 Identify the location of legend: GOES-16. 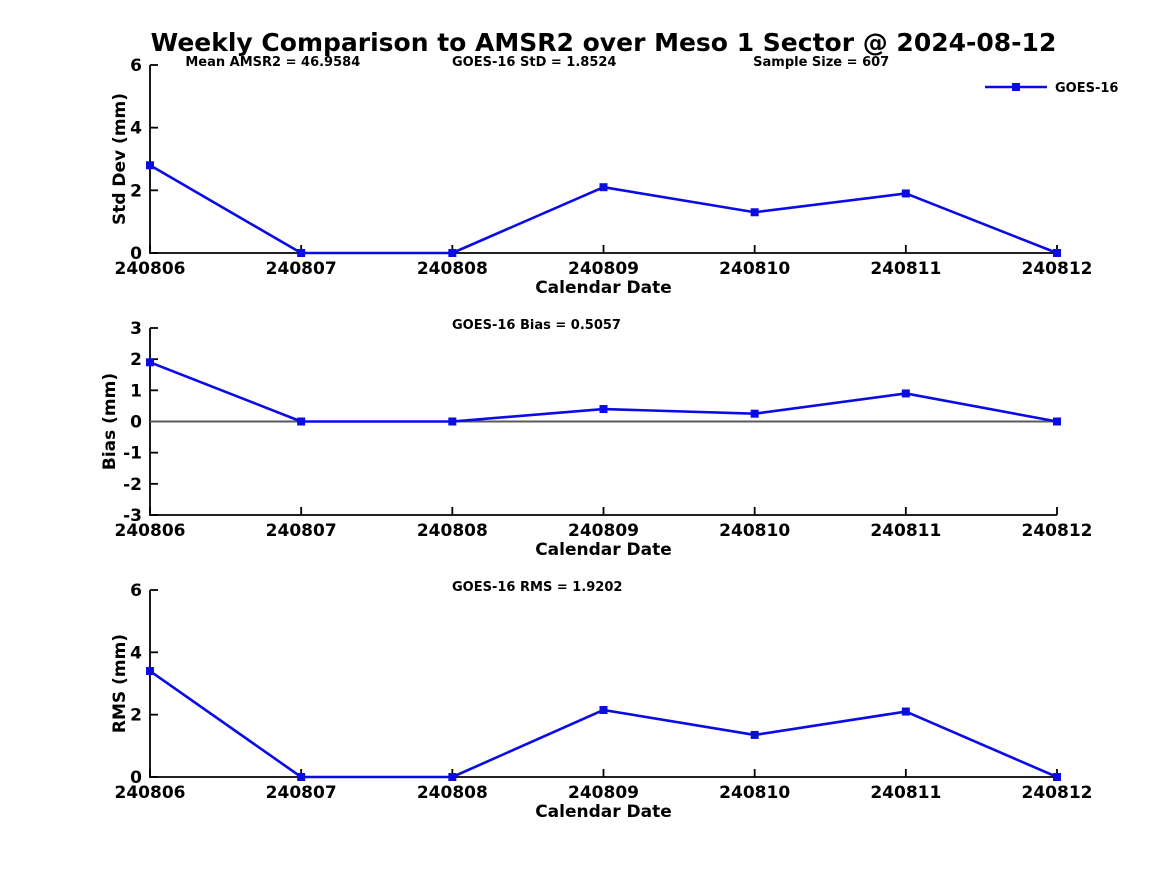
(1051, 88).